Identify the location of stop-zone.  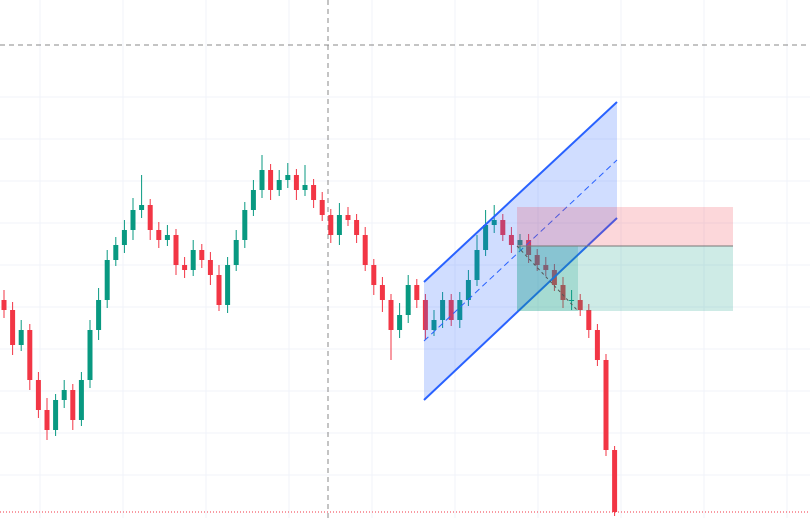
(625, 226).